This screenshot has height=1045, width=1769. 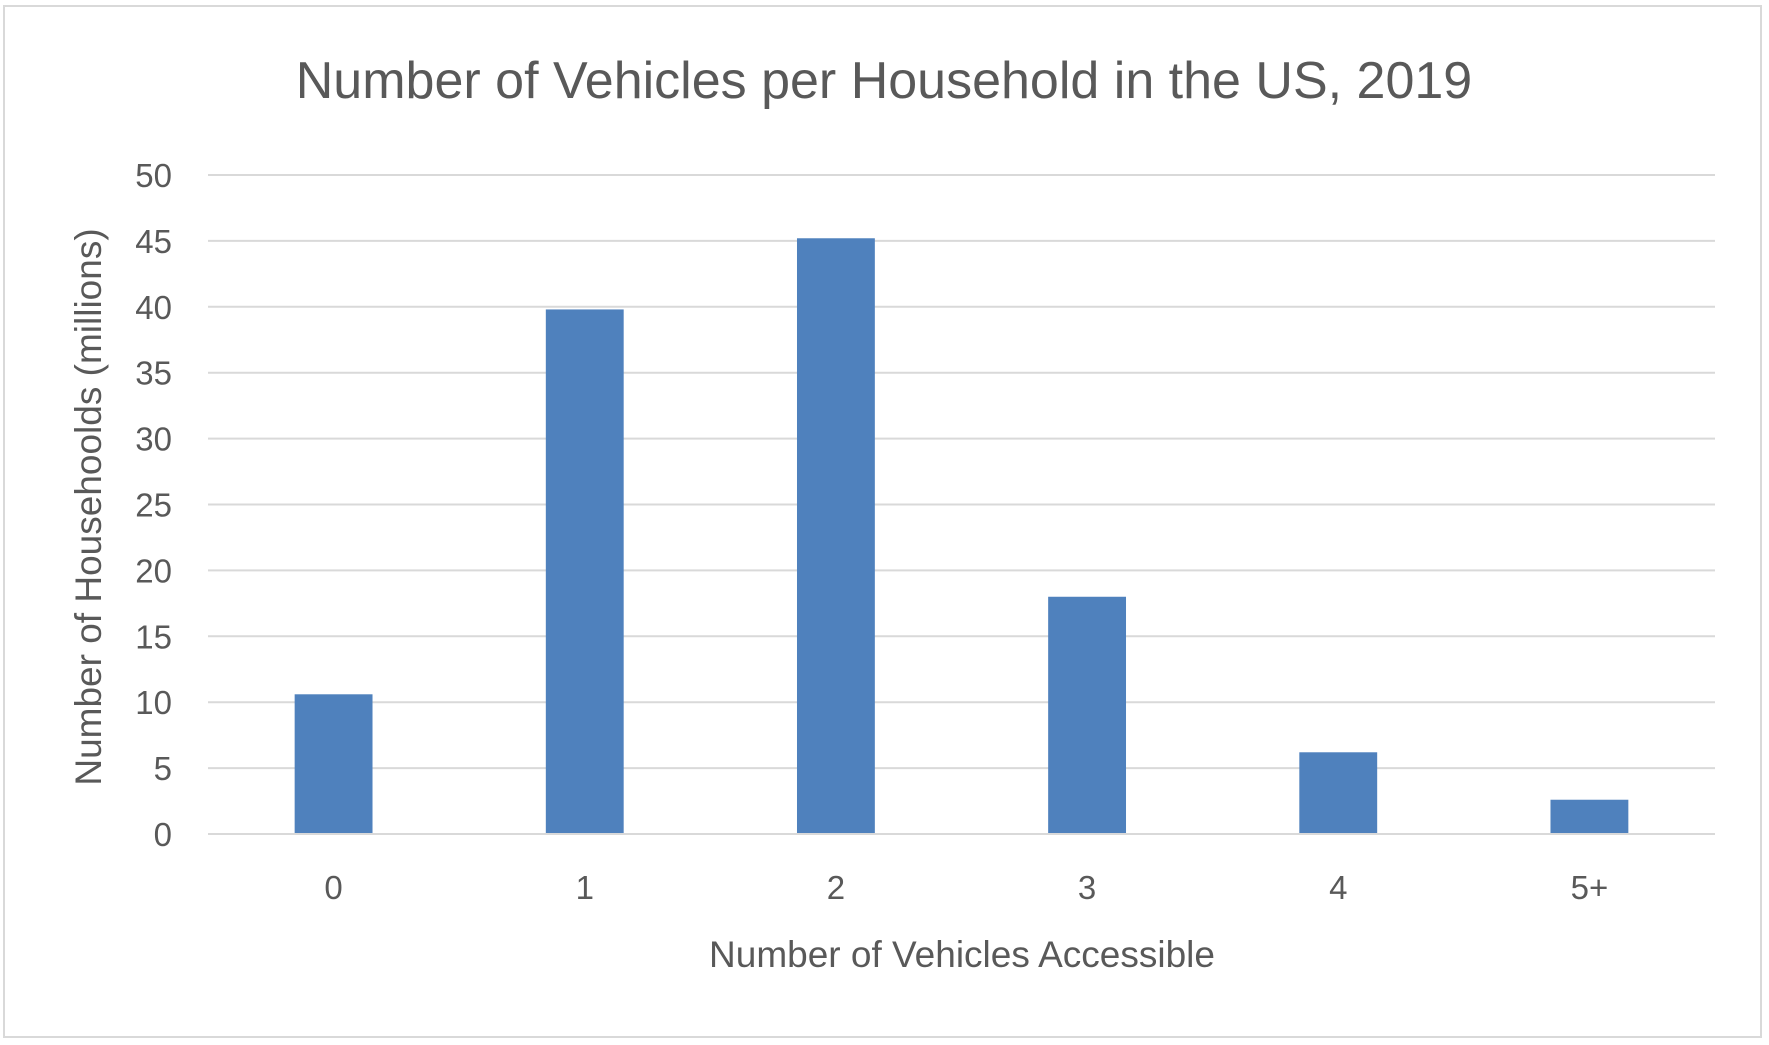 What do you see at coordinates (1589, 816) in the screenshot?
I see `bar-5-plus` at bounding box center [1589, 816].